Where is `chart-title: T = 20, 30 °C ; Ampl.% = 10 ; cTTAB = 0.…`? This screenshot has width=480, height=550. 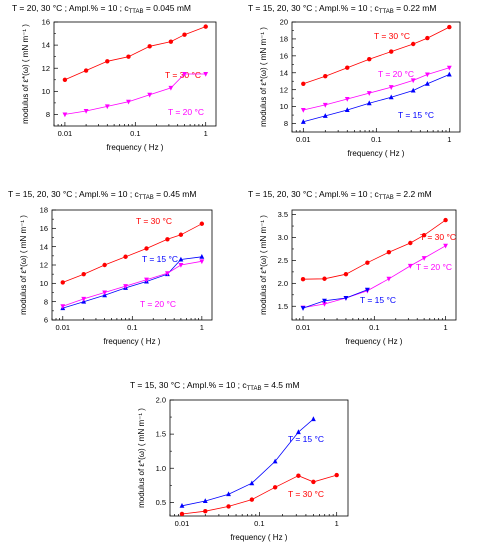 chart-title: T = 20, 30 °C ; Ampl.% = 10 ; cTTAB = 0.… is located at coordinates (101, 9).